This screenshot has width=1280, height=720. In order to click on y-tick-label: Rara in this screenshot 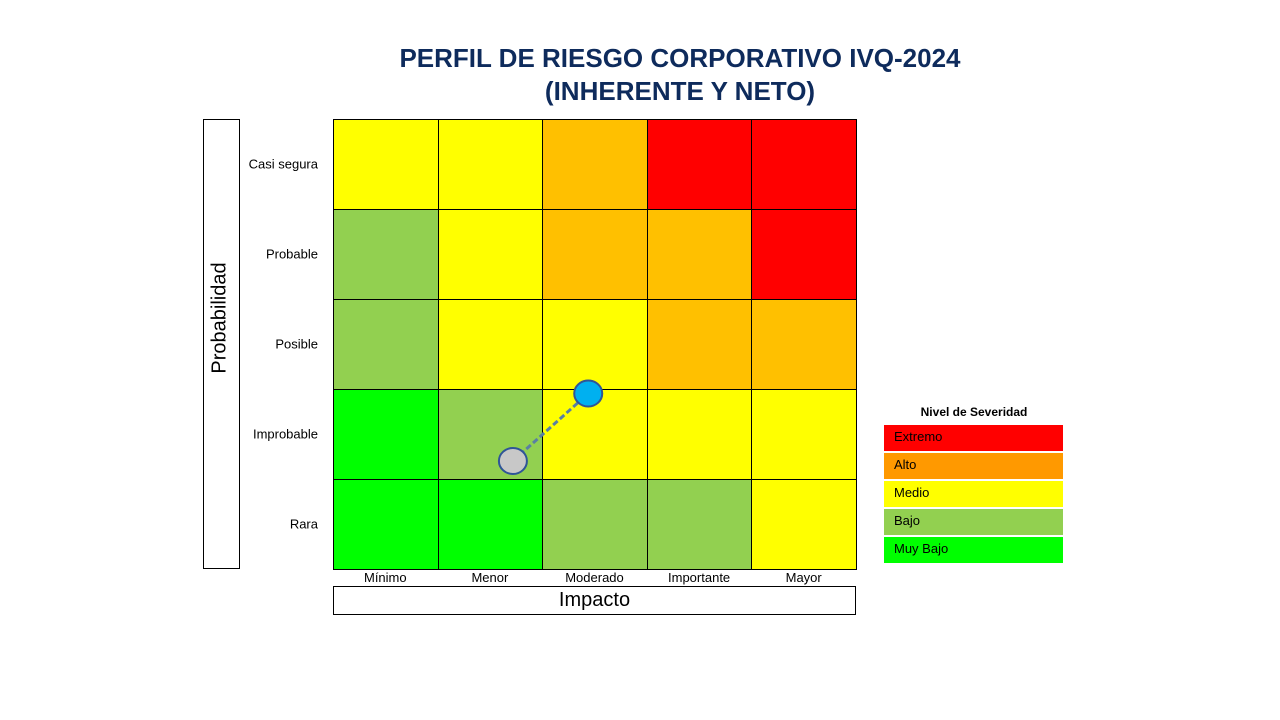, I will do `click(303, 524)`.